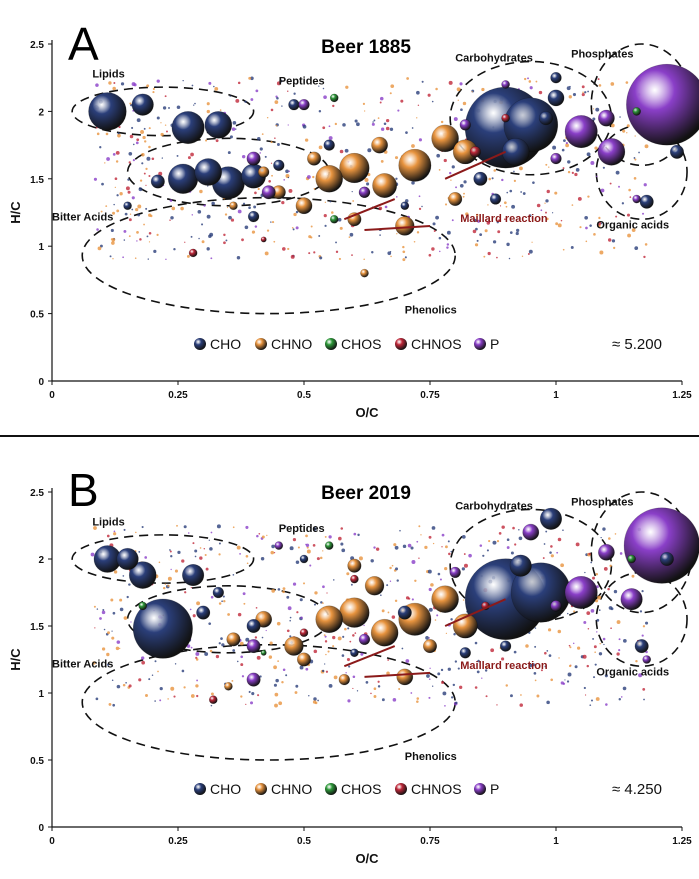  What do you see at coordinates (291, 789) in the screenshot?
I see `legend-label-chno: CHNO` at bounding box center [291, 789].